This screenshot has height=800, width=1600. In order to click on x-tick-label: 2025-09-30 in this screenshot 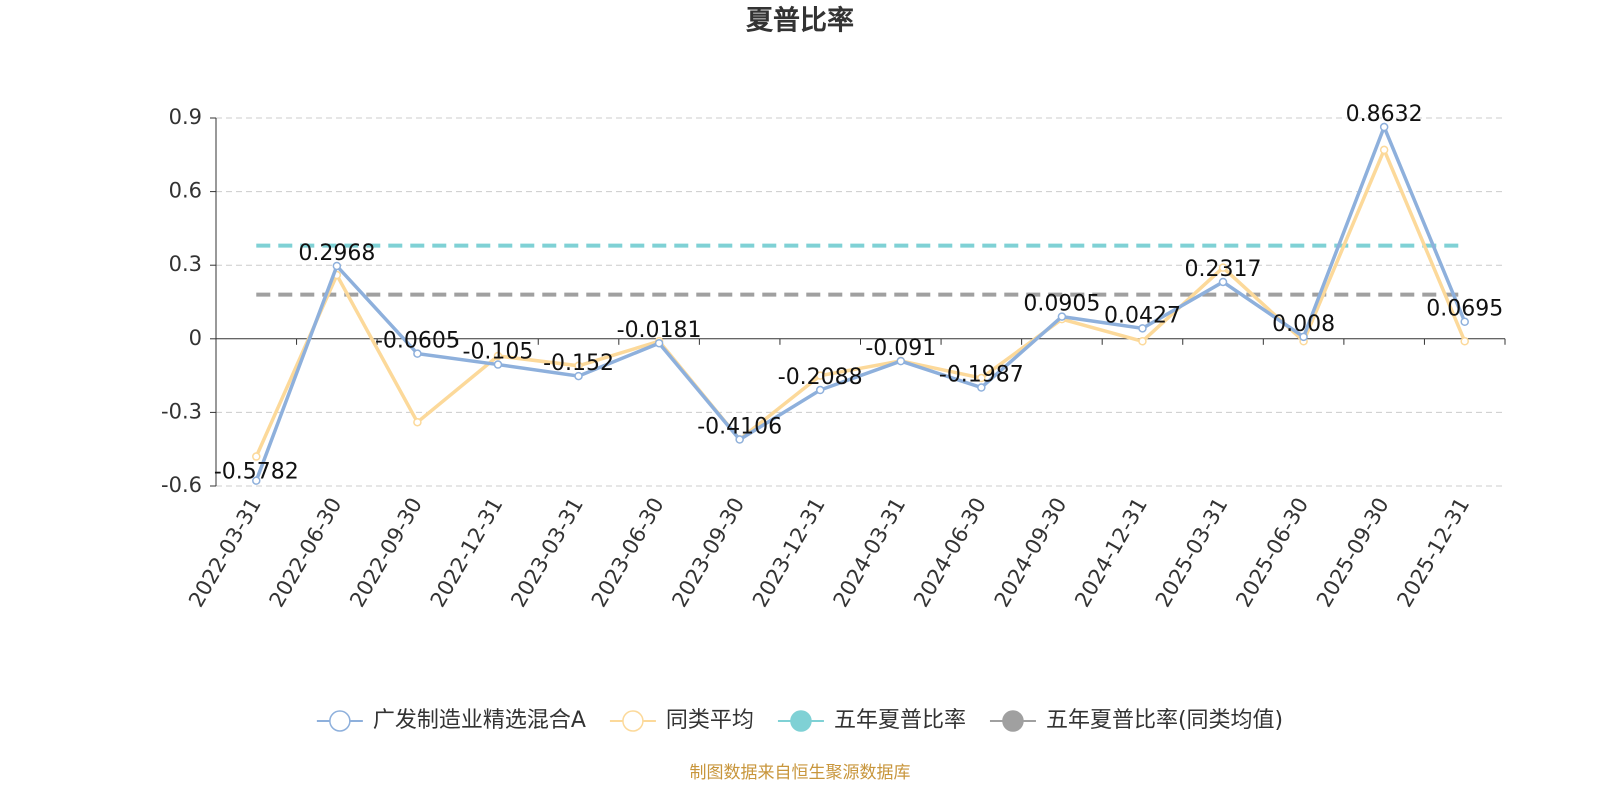, I will do `click(1353, 553)`.